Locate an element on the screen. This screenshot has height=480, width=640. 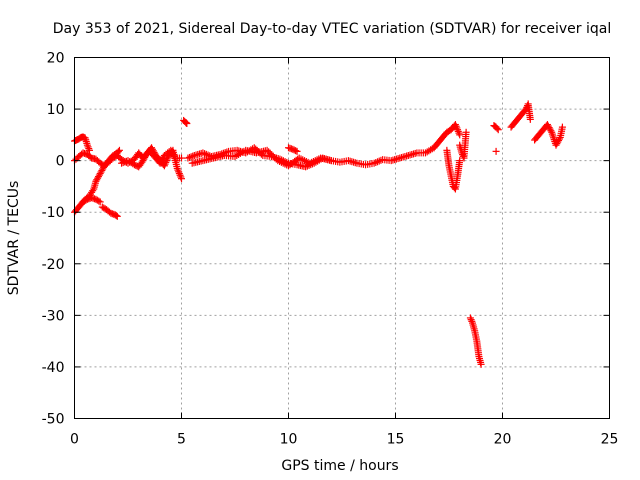
x-tick-label: 20 is located at coordinates (503, 440).